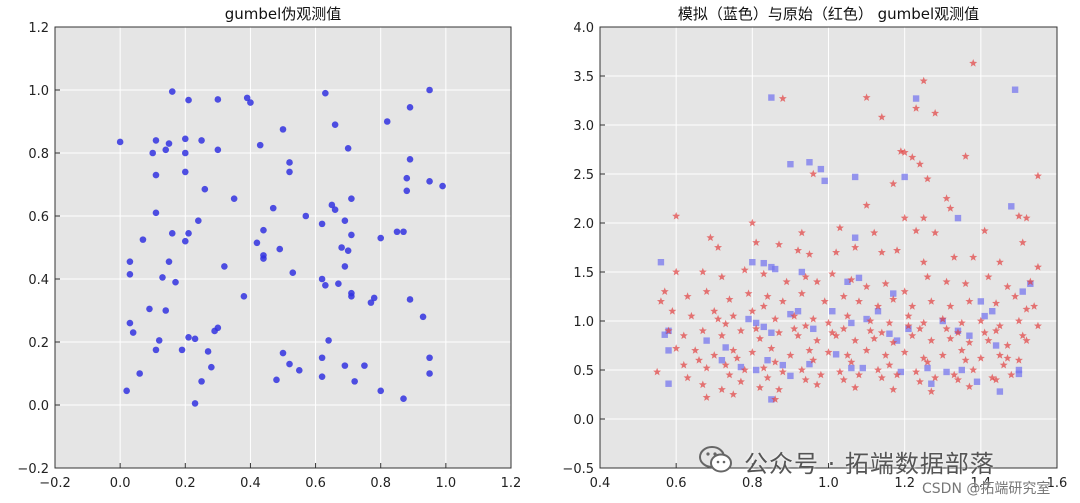 The width and height of the screenshot is (1080, 503). What do you see at coordinates (38, 280) in the screenshot?
I see `y-tick-label: 0.4` at bounding box center [38, 280].